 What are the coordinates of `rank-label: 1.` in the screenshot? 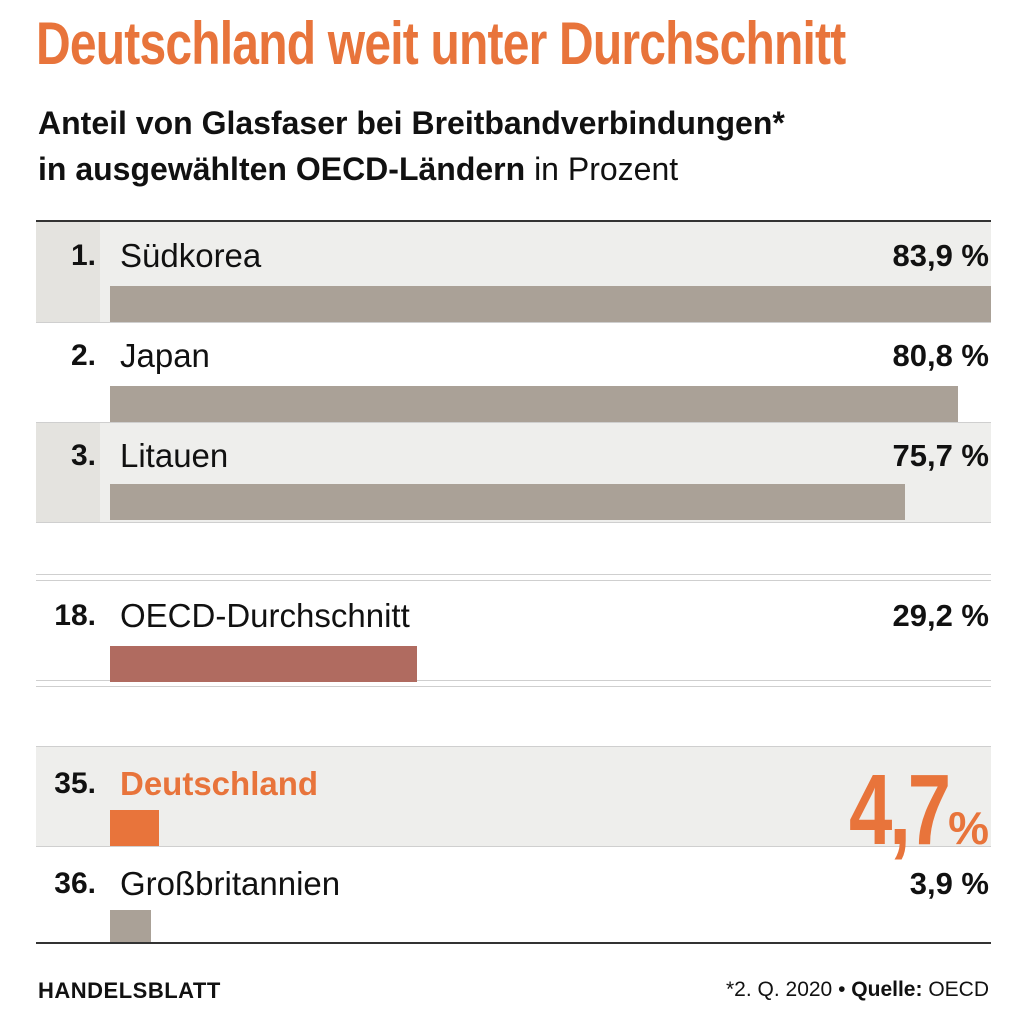 It's located at (83, 255).